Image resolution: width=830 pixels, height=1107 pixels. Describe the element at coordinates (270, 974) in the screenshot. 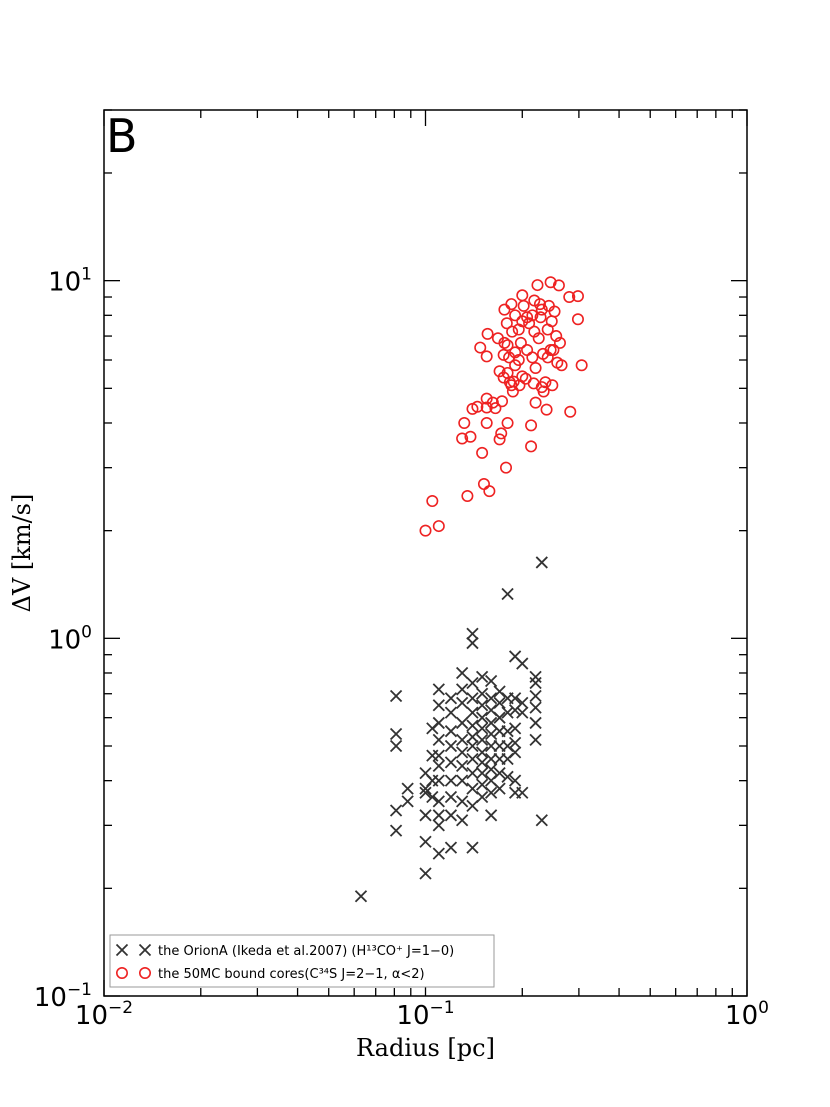

I see `legend-entry: the 50MC bound cores(C³⁴S J=2−1, α<2)` at that location.